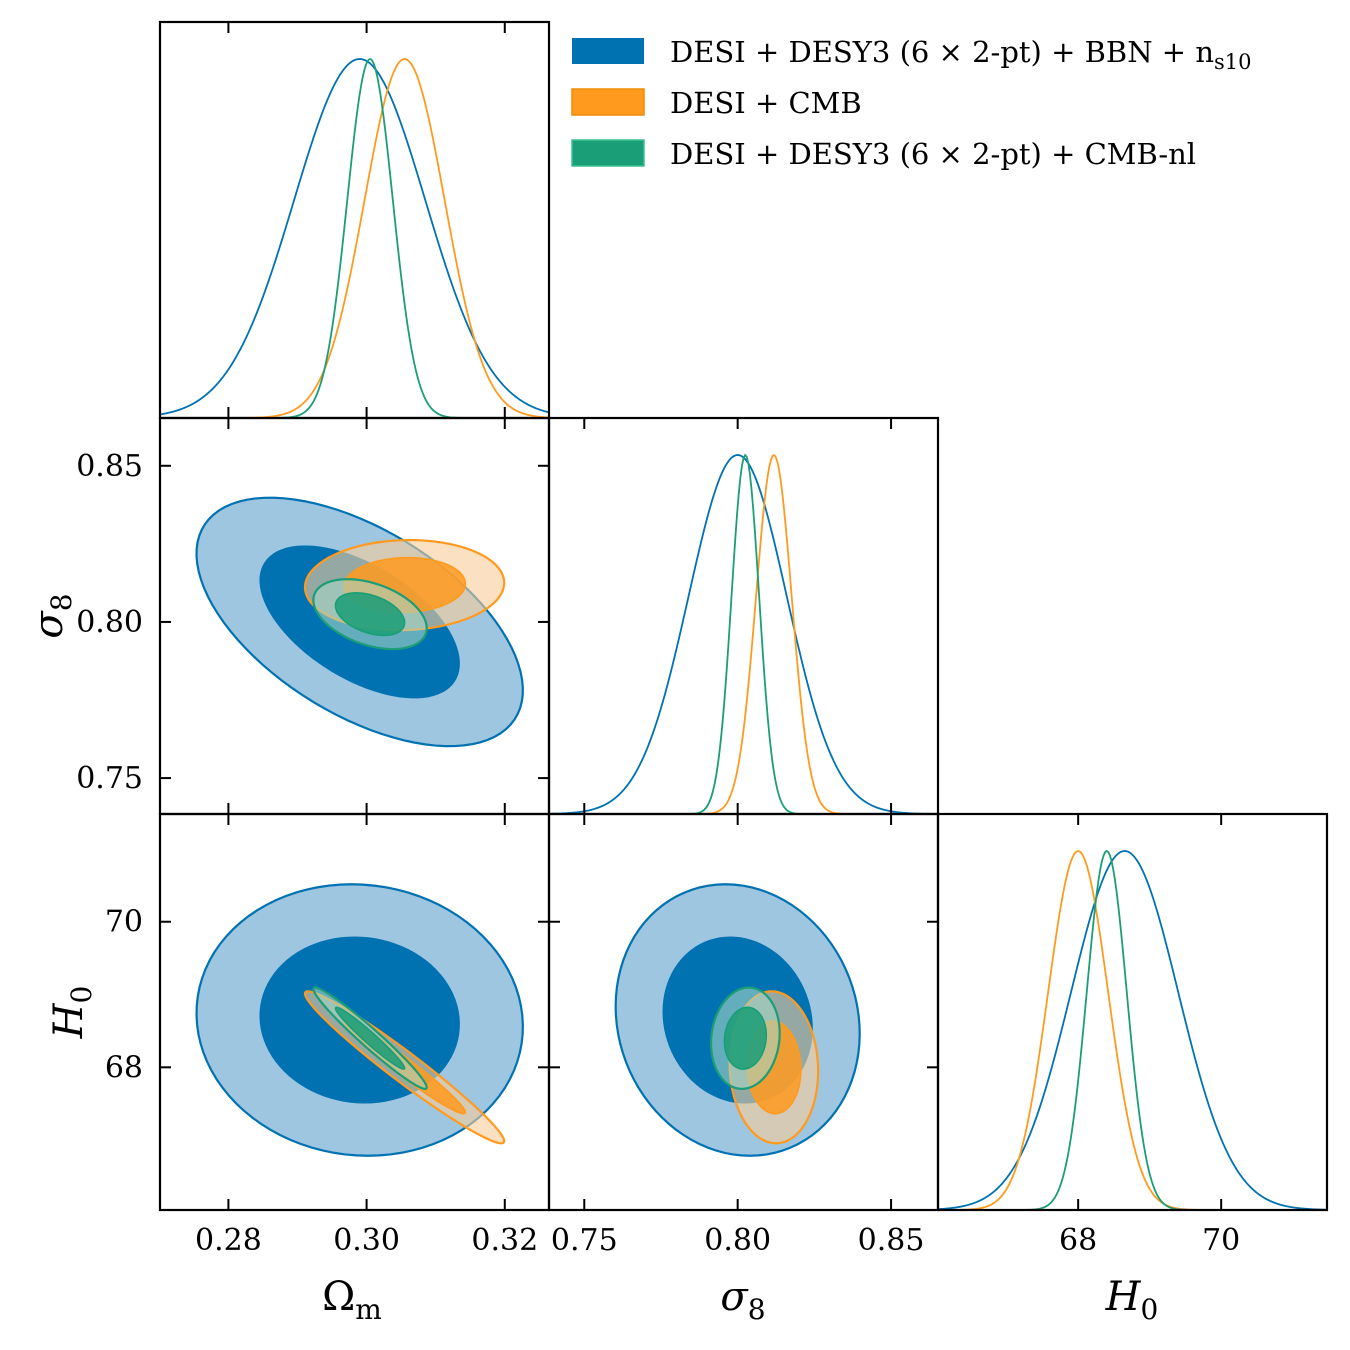 Image resolution: width=1350 pixels, height=1350 pixels. I want to click on panel-sigma8-marginal, so click(743, 616).